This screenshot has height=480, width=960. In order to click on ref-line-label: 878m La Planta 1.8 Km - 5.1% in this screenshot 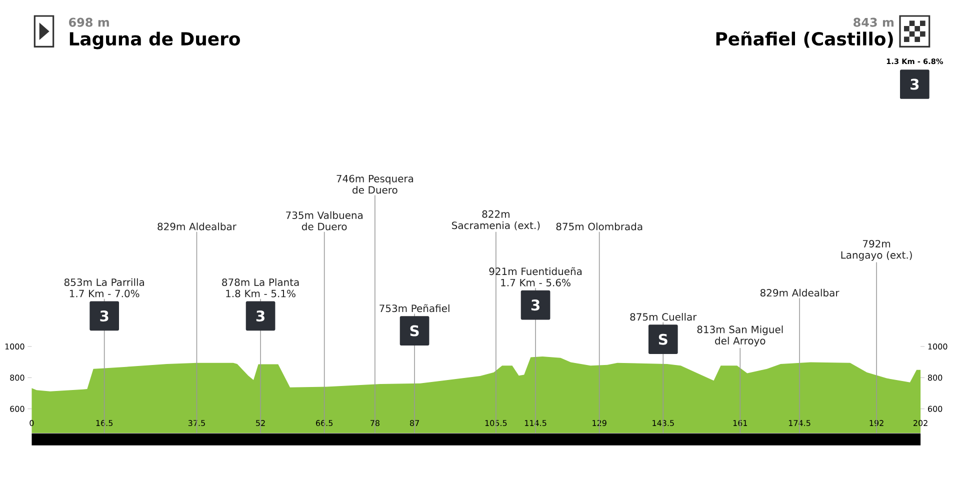, I will do `click(260, 288)`.